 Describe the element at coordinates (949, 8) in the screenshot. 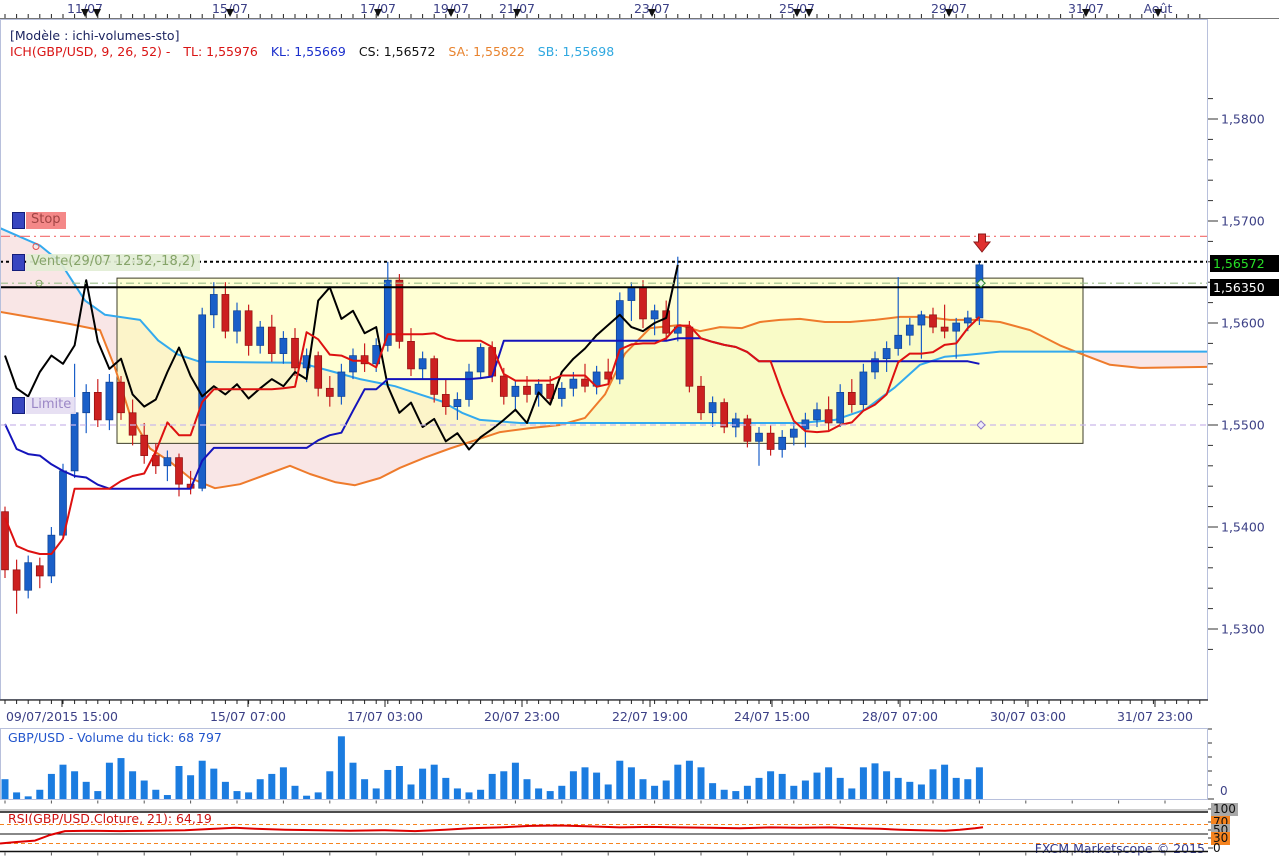

I see `x-axis-top-label: 29/07` at that location.